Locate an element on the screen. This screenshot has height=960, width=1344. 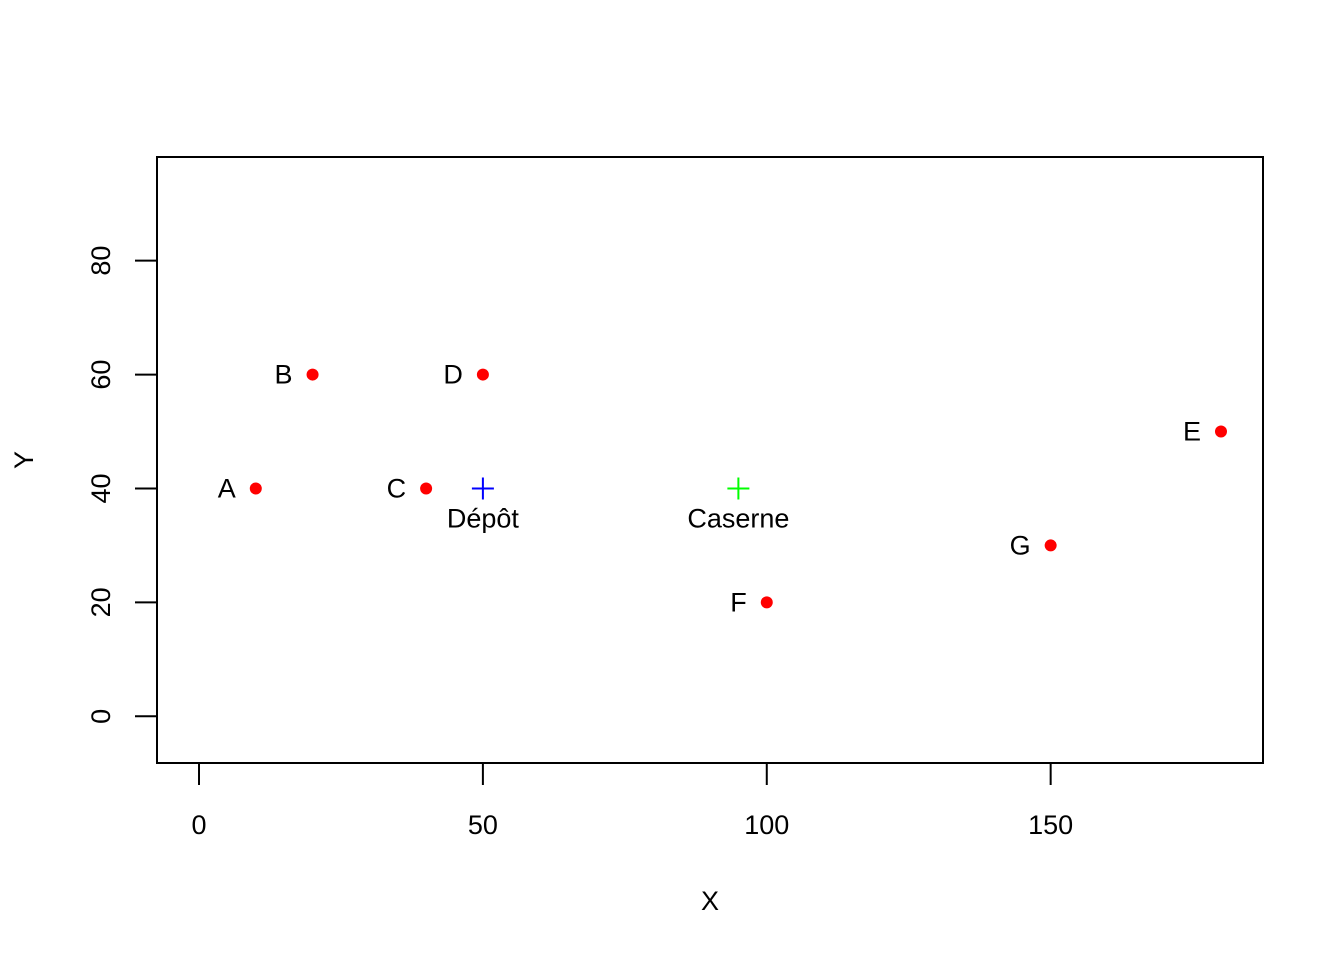
y-tick-label: 0 is located at coordinates (101, 716).